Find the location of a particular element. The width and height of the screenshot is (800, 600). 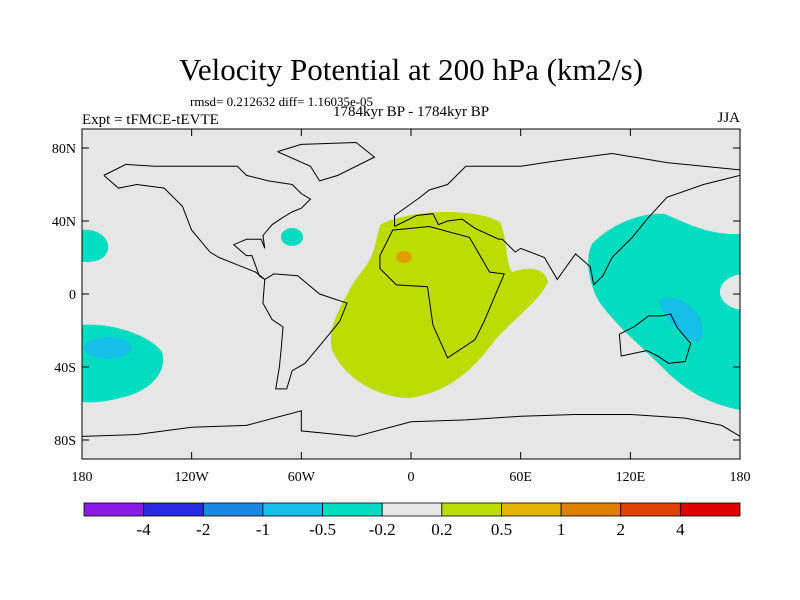

y-tick-label: 40N is located at coordinates (64, 222).